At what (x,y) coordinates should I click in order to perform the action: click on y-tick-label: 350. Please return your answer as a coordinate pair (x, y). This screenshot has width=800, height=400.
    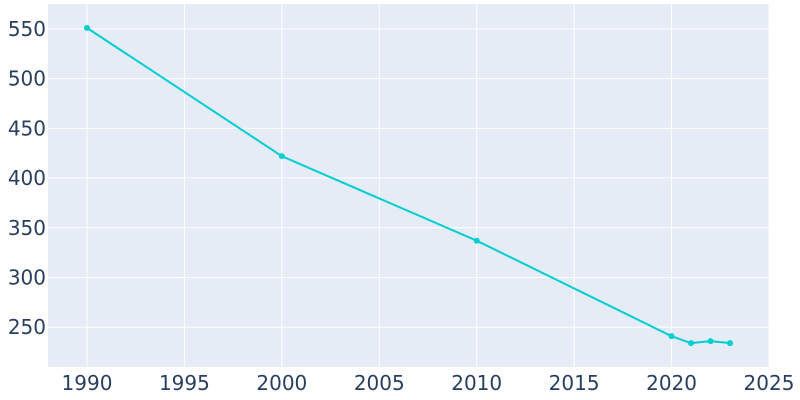
    Looking at the image, I should click on (27, 228).